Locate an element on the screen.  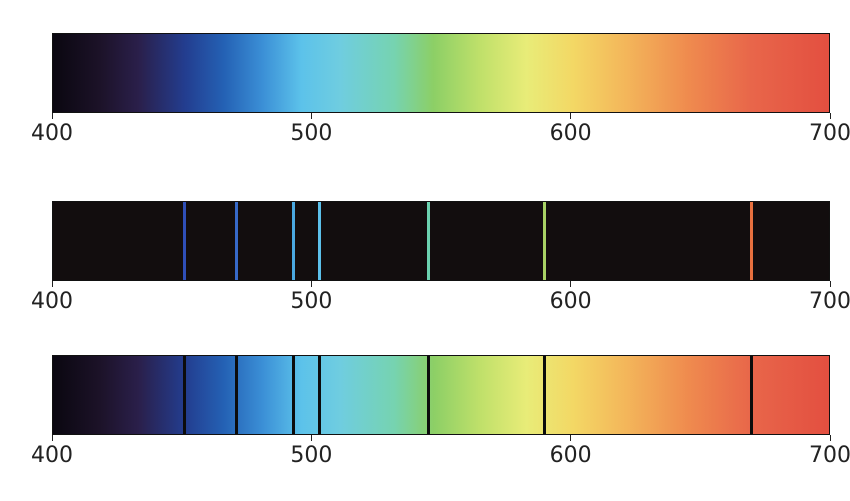
continuous-spectrum-gradient is located at coordinates (441, 73).